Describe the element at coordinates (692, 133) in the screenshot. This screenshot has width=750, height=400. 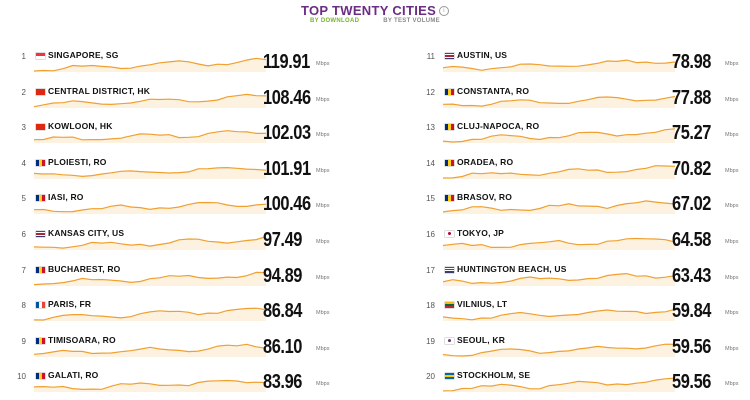
I see `download-speed-value: 75.27` at that location.